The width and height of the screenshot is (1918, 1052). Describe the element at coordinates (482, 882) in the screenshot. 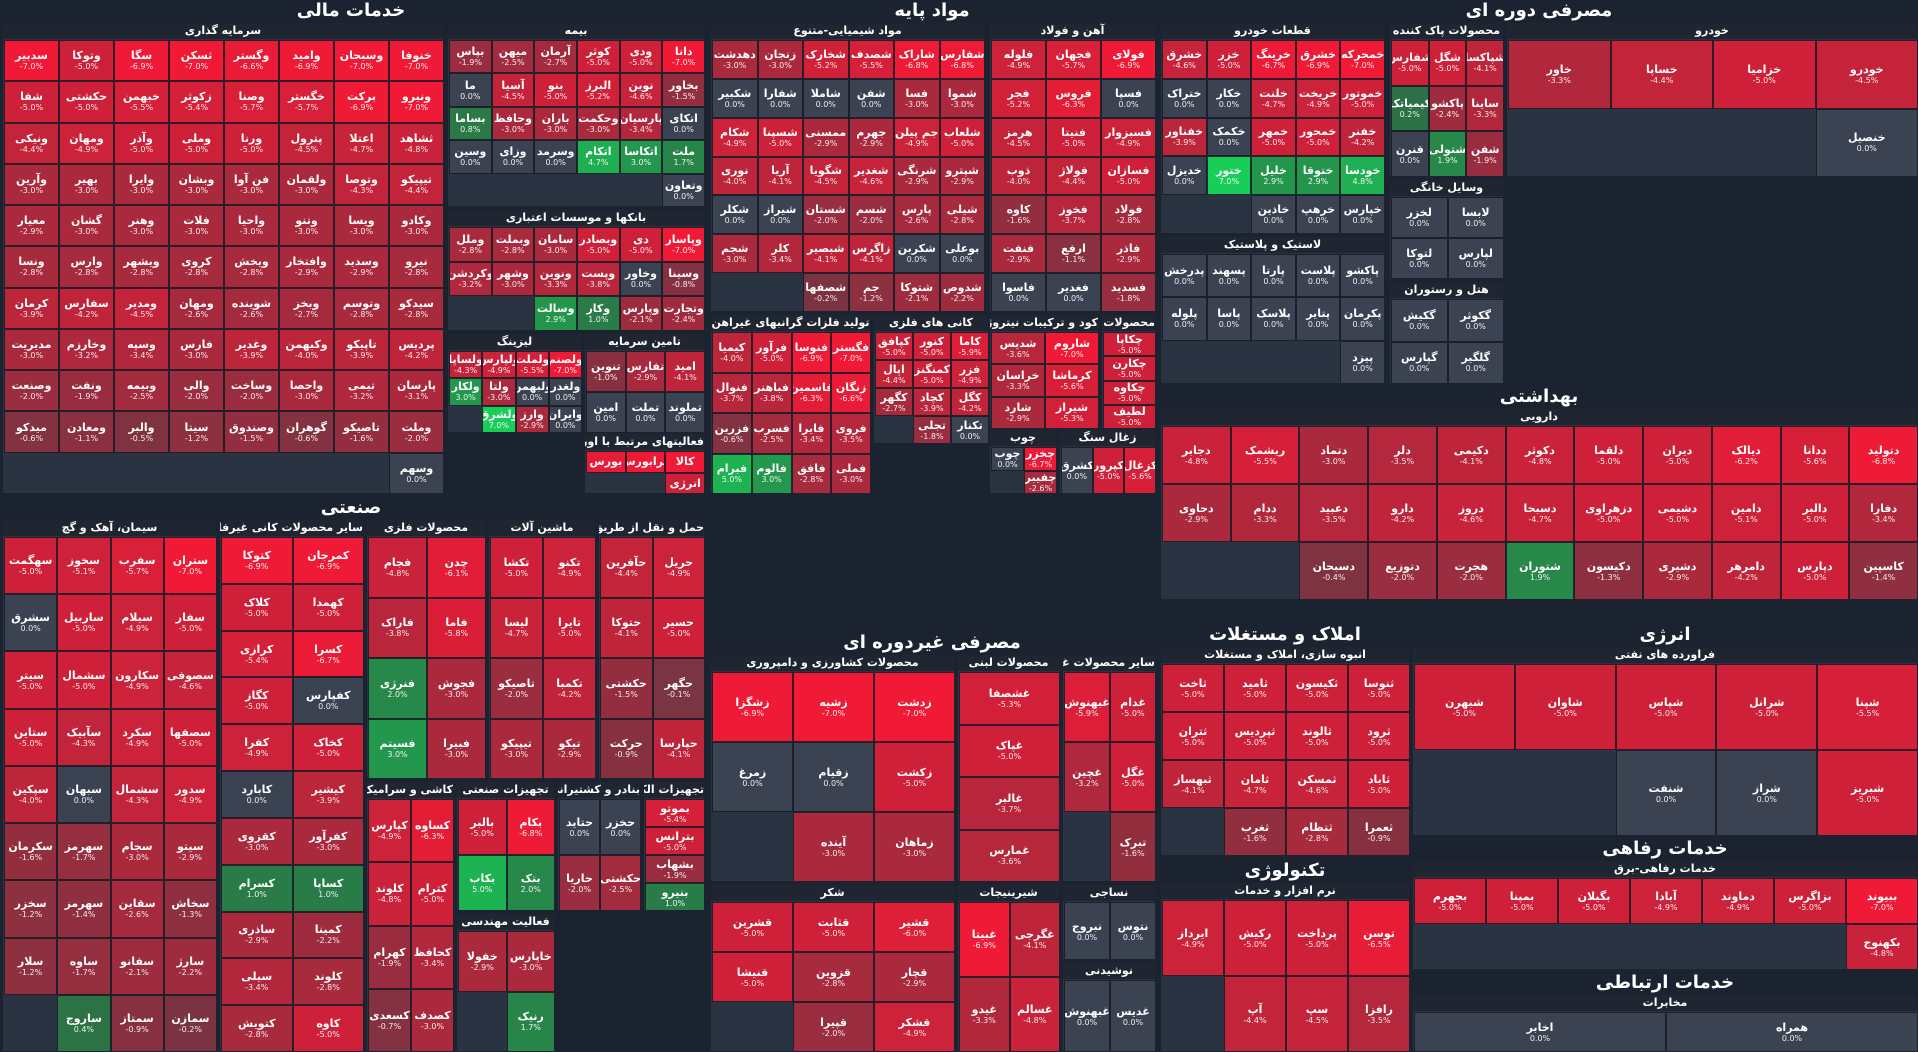

I see `stock-tile: بکاب 5.0%` at that location.